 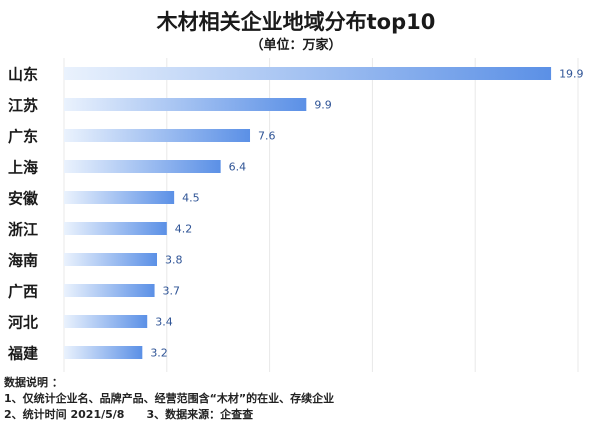 I want to click on chart-subtitle: （单位：万家）, so click(x=296, y=45).